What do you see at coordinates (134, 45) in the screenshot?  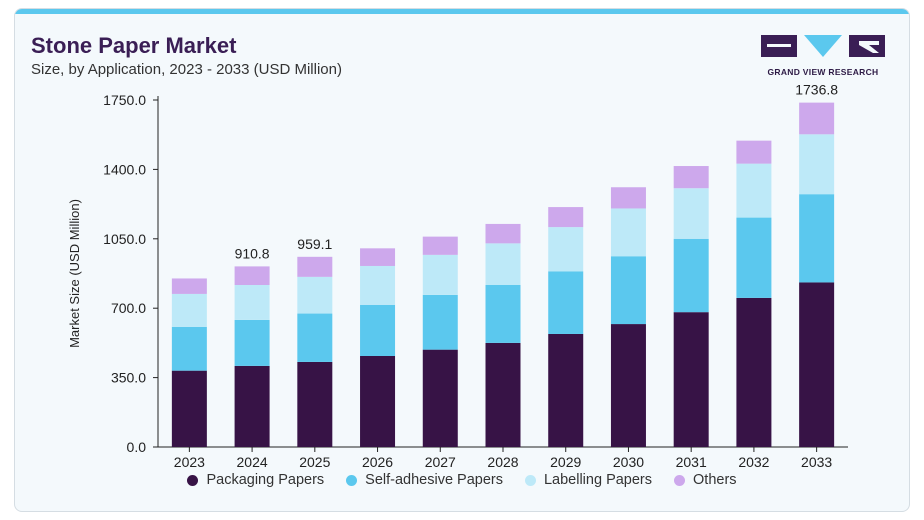 I see `chart-title: Stone Paper Market` at bounding box center [134, 45].